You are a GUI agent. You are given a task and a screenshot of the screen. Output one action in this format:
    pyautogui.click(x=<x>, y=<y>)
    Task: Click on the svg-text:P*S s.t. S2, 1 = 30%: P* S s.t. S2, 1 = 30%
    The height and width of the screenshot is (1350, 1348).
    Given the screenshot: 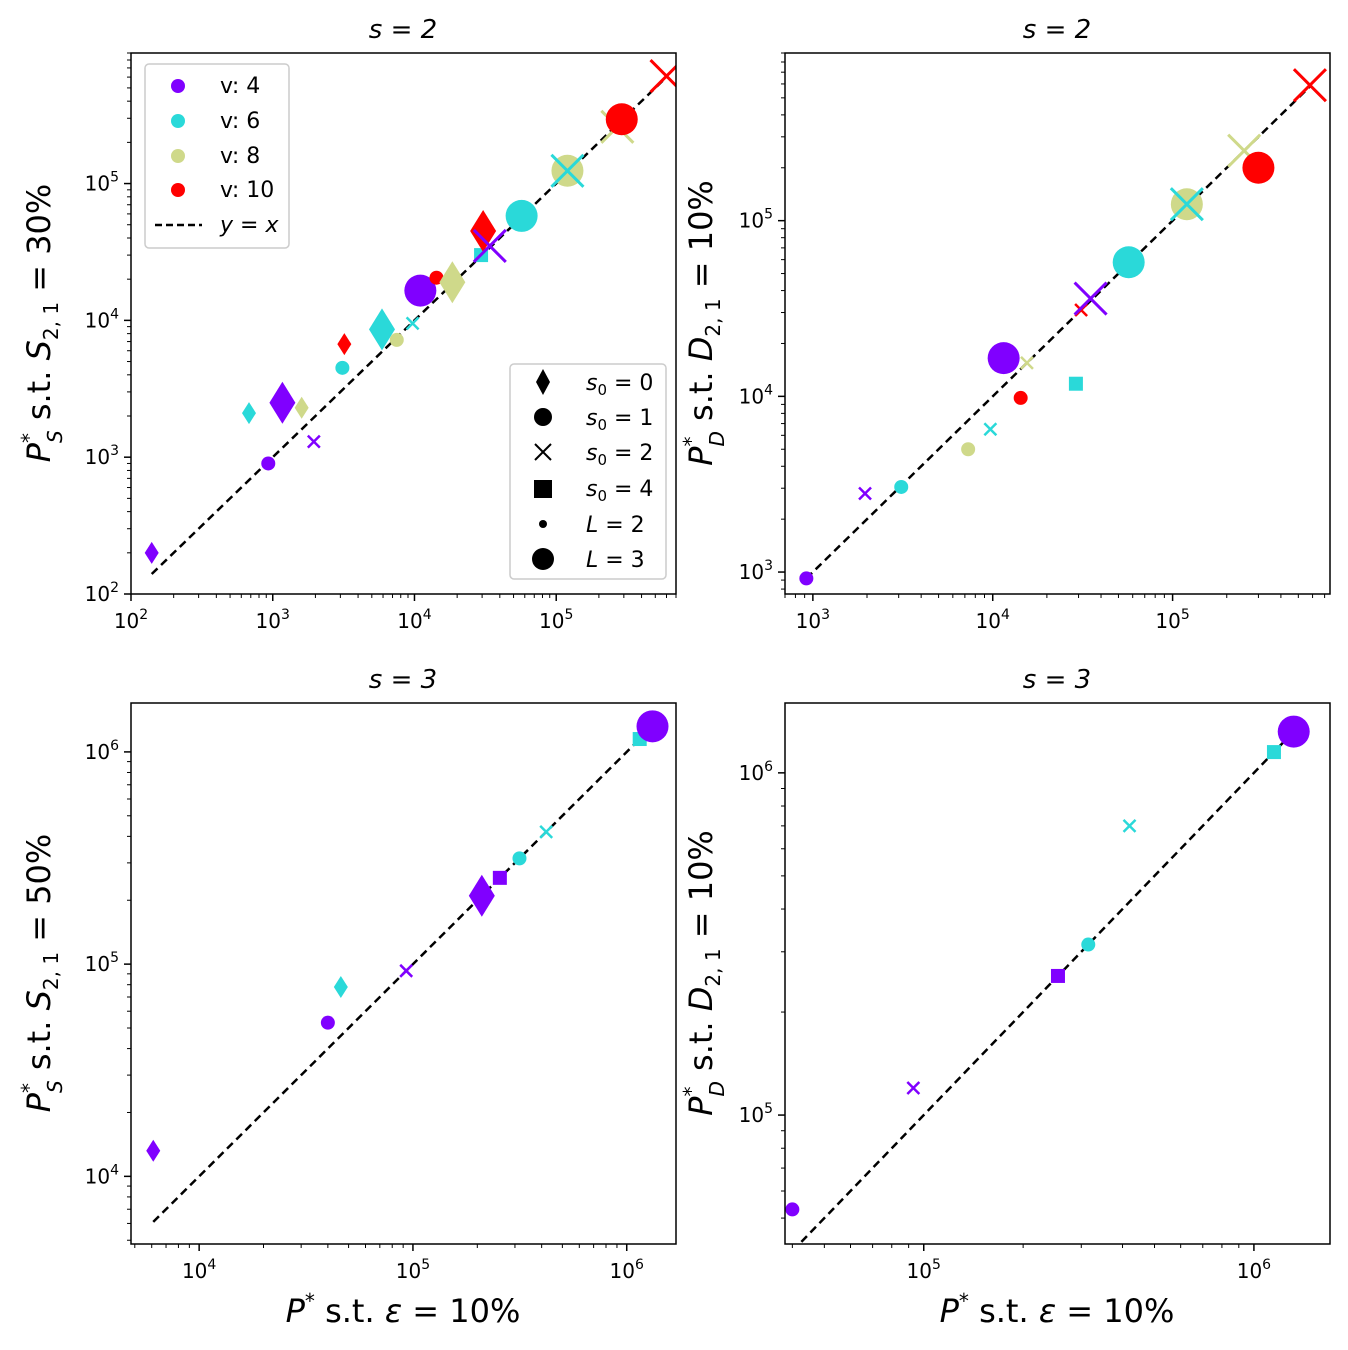 What is the action you would take?
    pyautogui.click(x=42, y=323)
    